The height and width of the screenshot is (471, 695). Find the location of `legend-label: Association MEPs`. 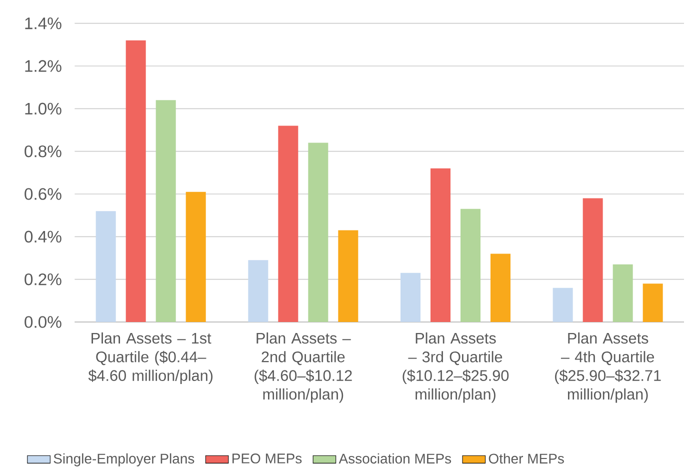

legend-label: Association MEPs is located at coordinates (395, 458).